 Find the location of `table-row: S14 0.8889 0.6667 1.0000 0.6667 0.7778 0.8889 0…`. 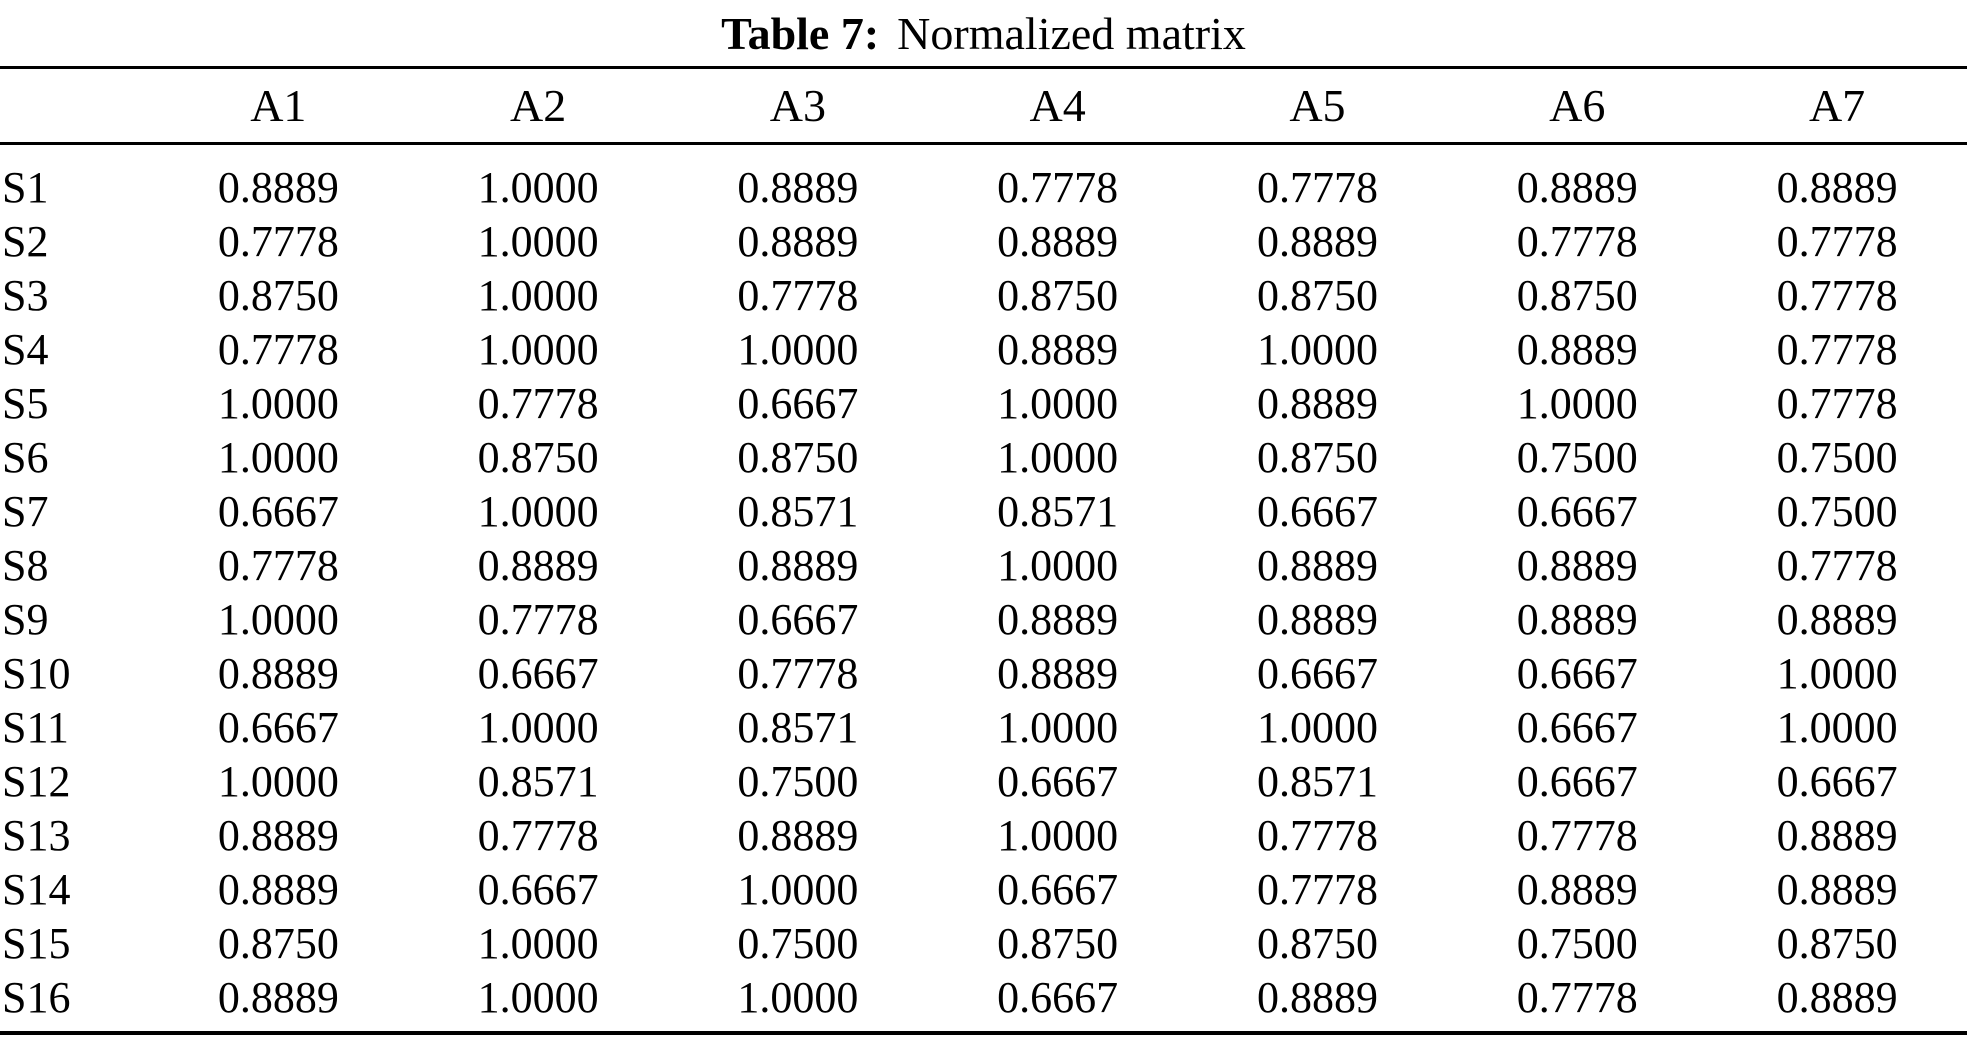

table-row: S14 0.8889 0.6667 1.0000 0.6667 0.7778 0.8889 0… is located at coordinates (983, 890).